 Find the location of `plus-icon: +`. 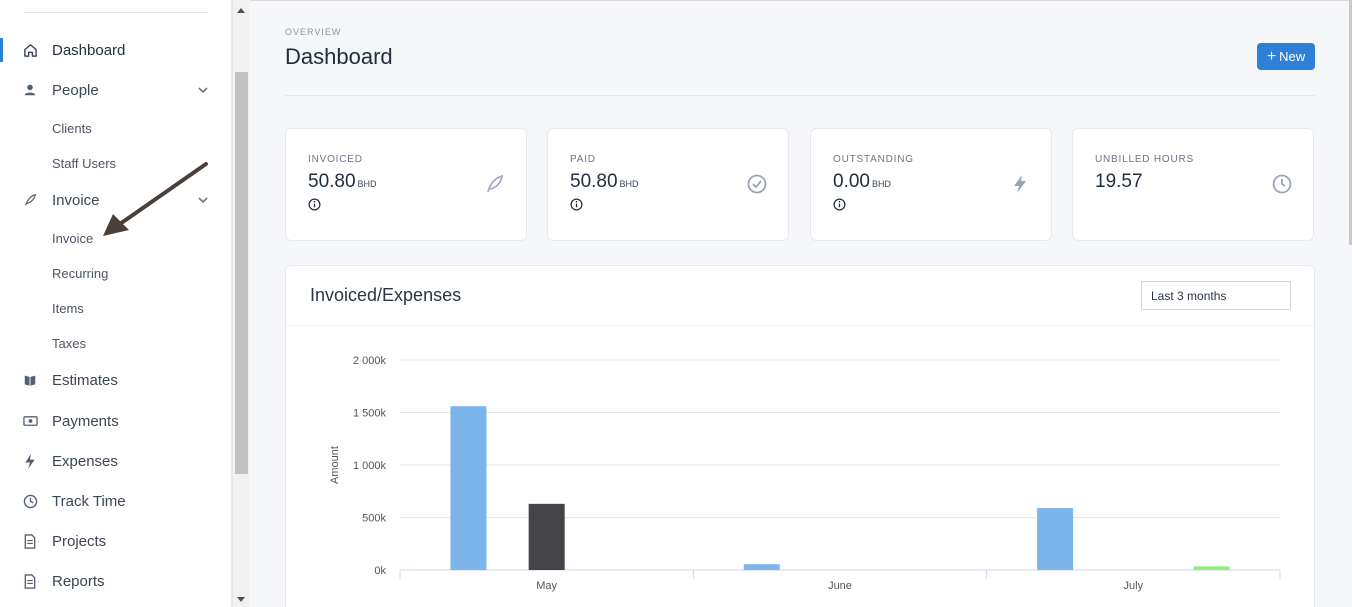

plus-icon: + is located at coordinates (1271, 56).